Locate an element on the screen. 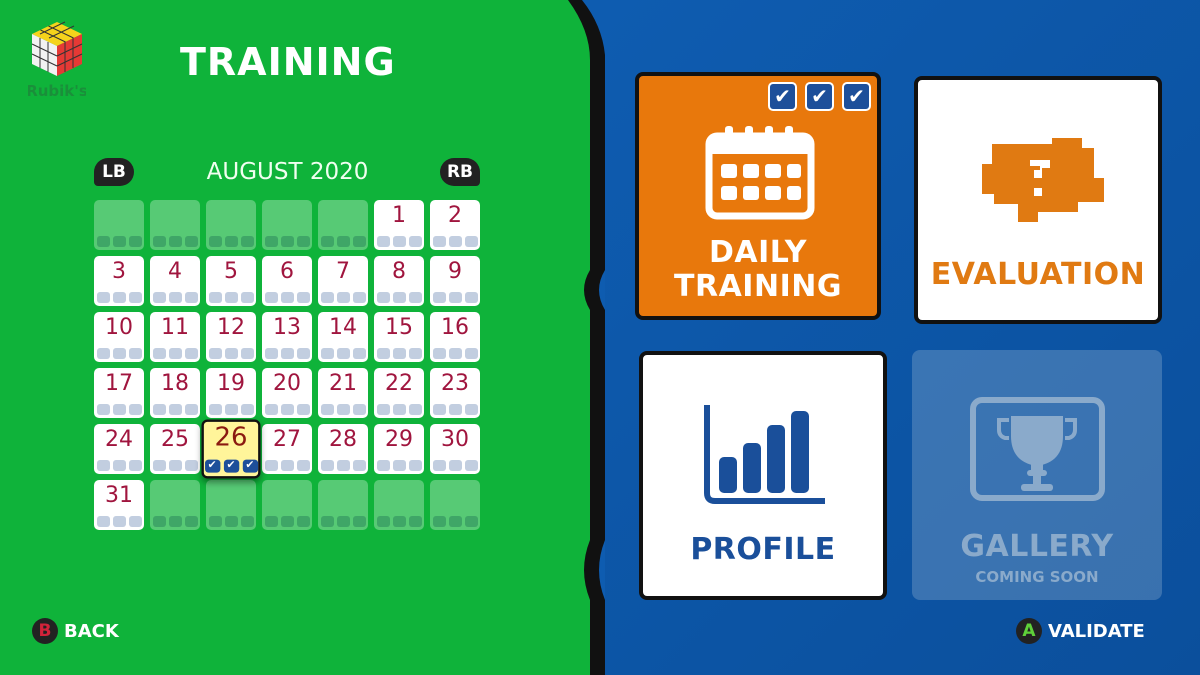  profile-label: PROFILE is located at coordinates (763, 549).